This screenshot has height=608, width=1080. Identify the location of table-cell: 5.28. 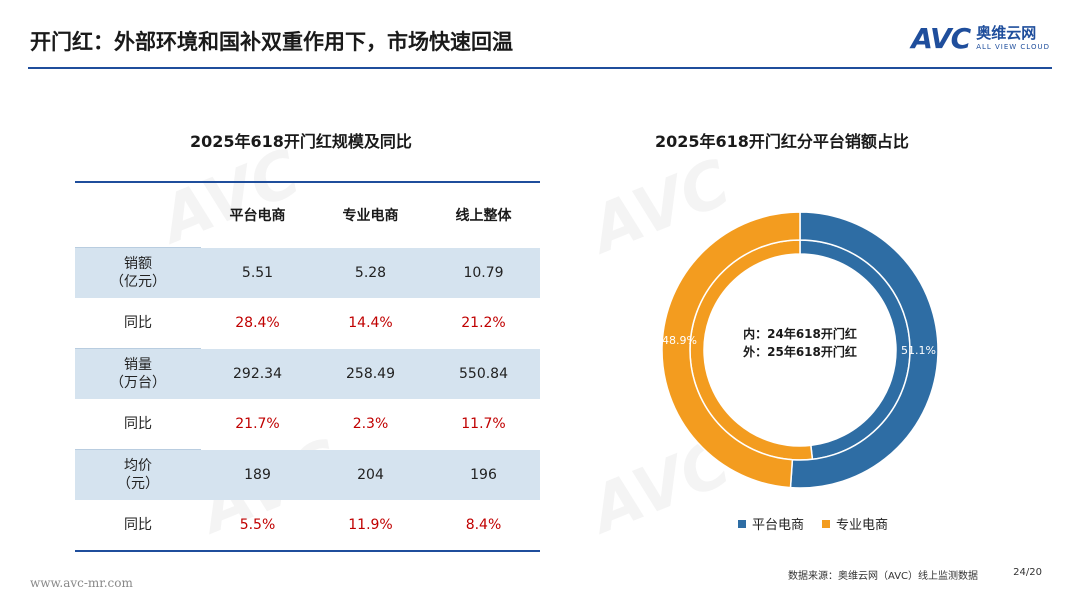
(370, 272).